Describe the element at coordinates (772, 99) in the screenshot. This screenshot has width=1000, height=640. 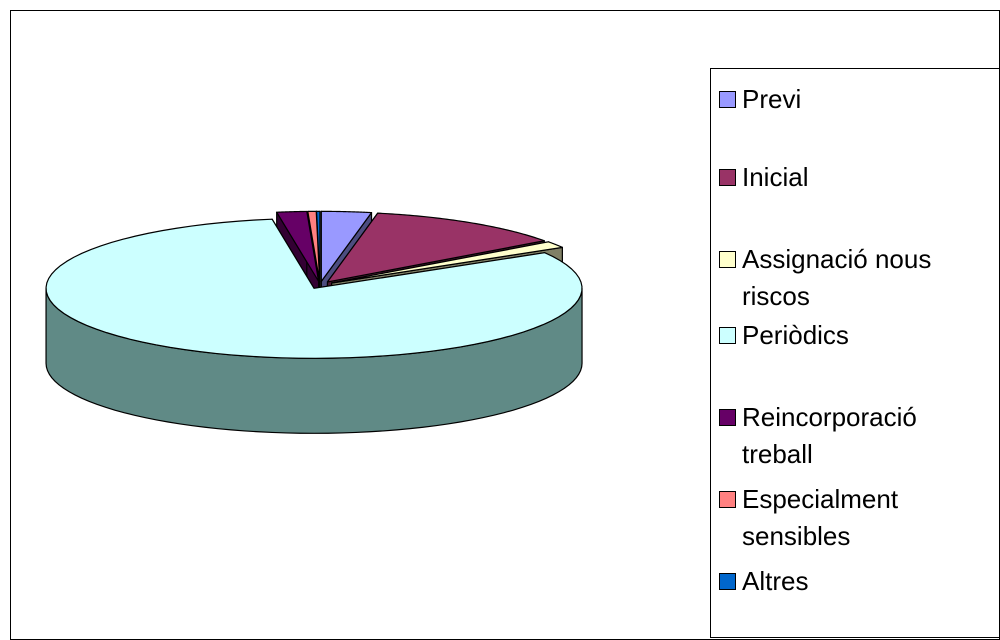
I see `legend-label: Previ` at that location.